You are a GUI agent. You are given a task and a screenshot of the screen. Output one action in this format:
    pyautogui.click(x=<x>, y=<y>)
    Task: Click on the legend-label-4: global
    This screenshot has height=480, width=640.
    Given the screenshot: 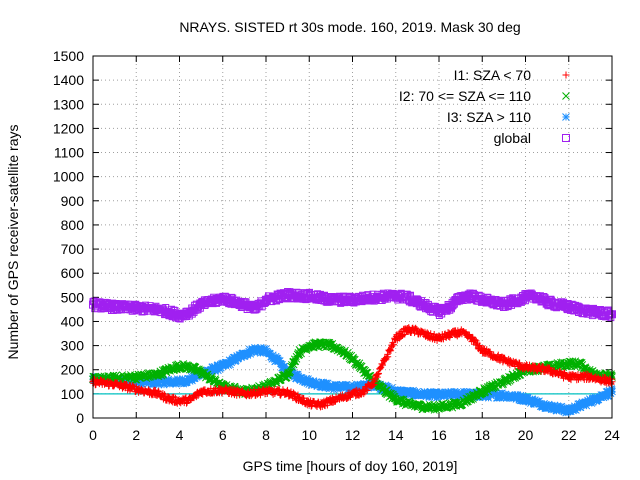 What is the action you would take?
    pyautogui.click(x=512, y=138)
    